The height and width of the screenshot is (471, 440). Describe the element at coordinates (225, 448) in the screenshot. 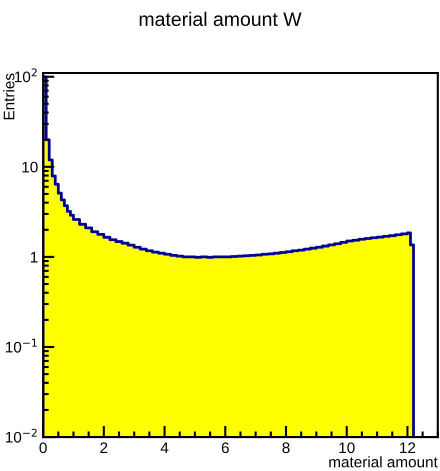

I see `x-tick-label: 6` at that location.